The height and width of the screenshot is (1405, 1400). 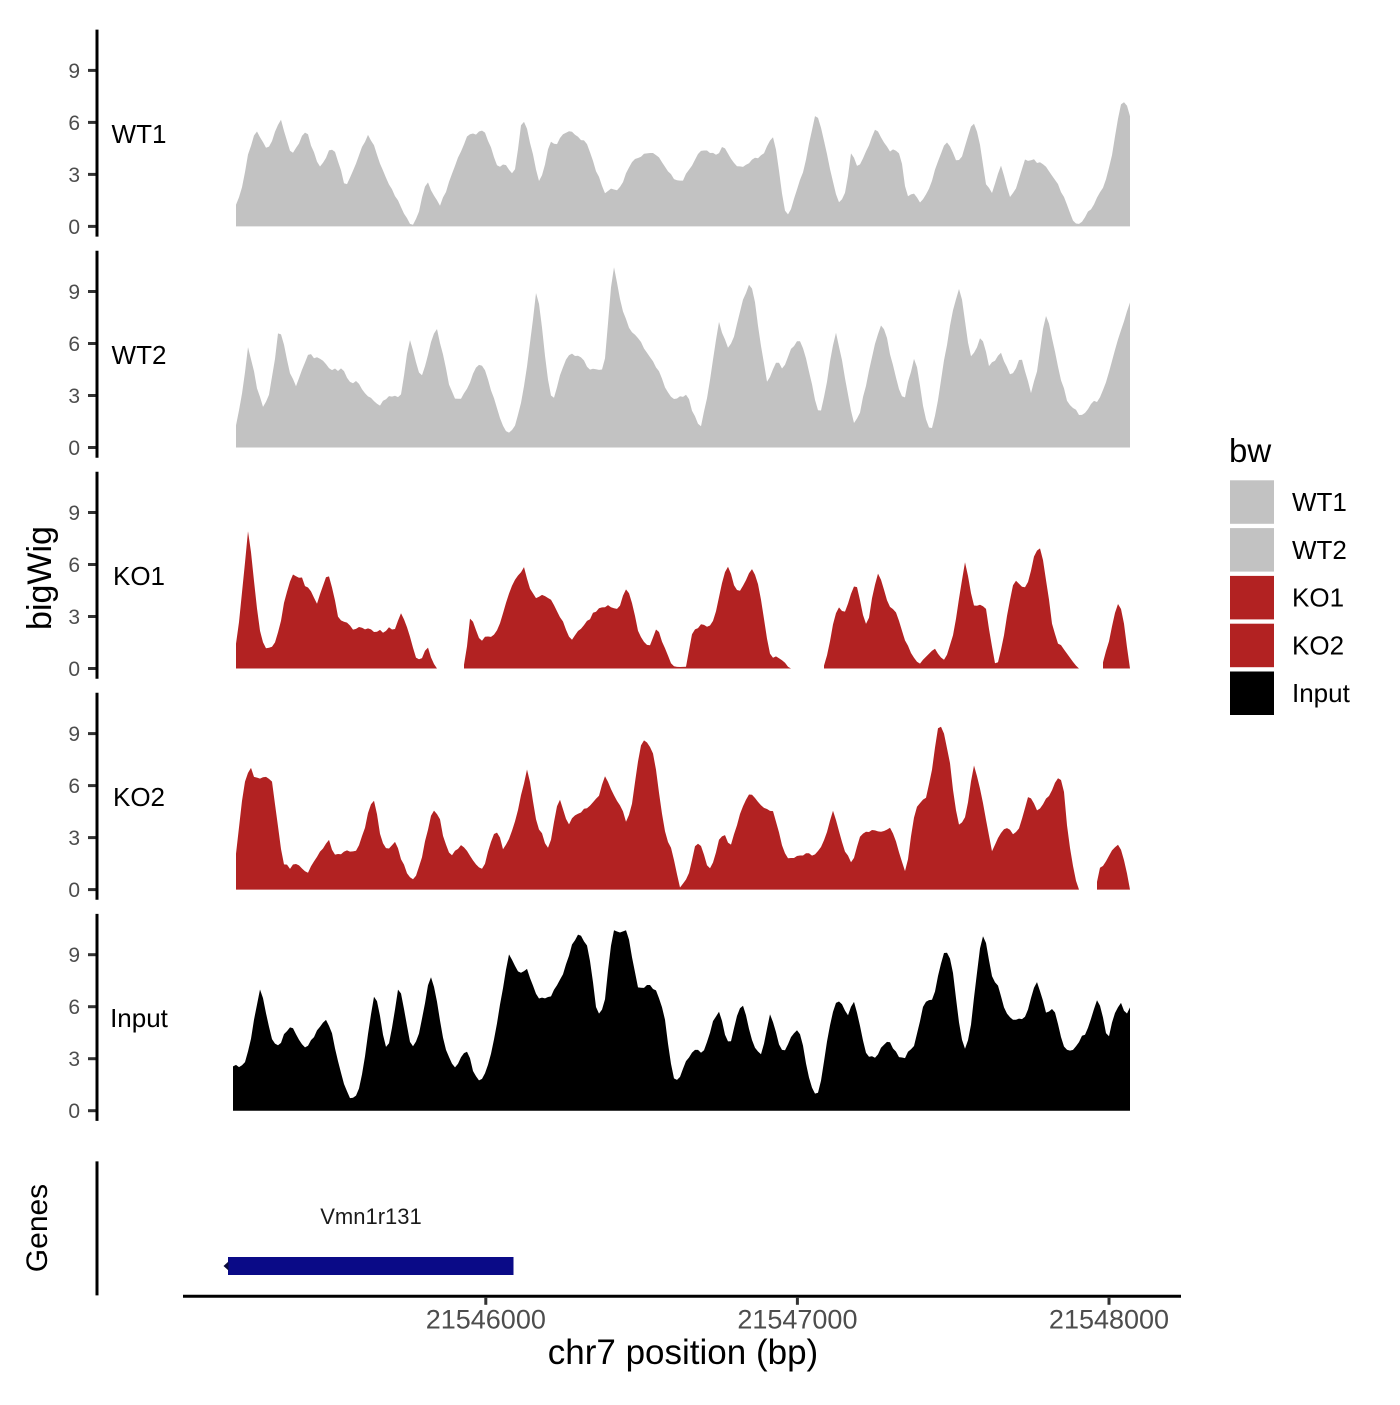 I want to click on svg-text: Genes, so click(x=37, y=1228).